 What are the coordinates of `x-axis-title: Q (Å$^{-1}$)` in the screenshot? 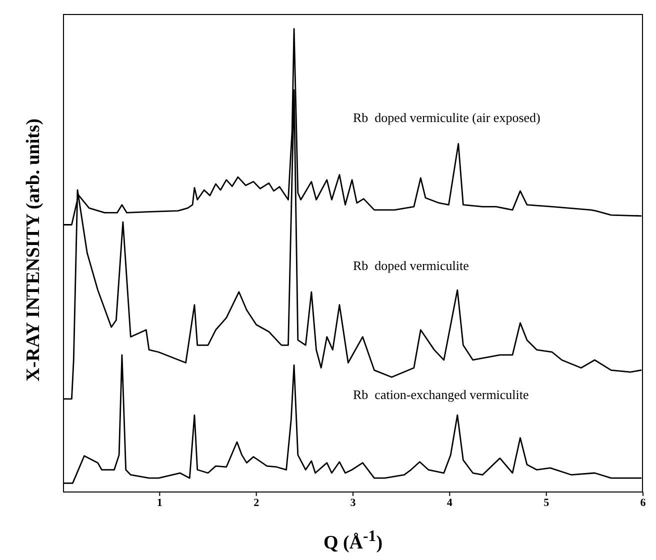 It's located at (353, 541).